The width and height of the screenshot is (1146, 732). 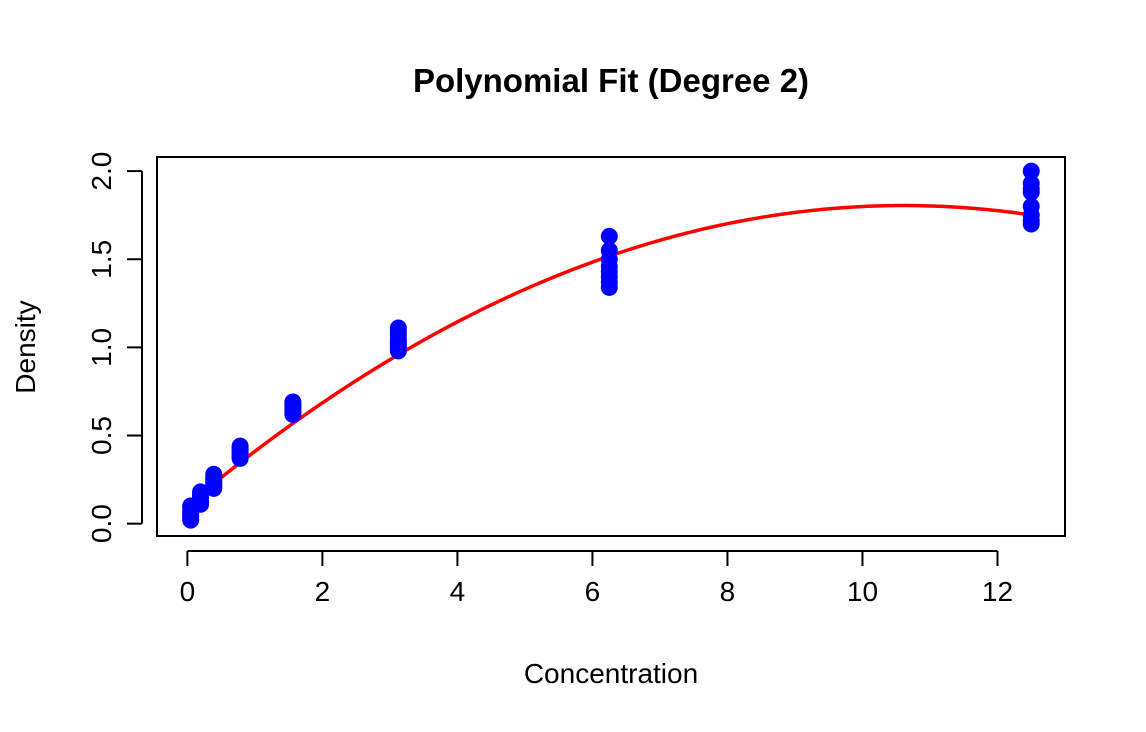 What do you see at coordinates (101, 259) in the screenshot?
I see `y-tick-label: 1.5` at bounding box center [101, 259].